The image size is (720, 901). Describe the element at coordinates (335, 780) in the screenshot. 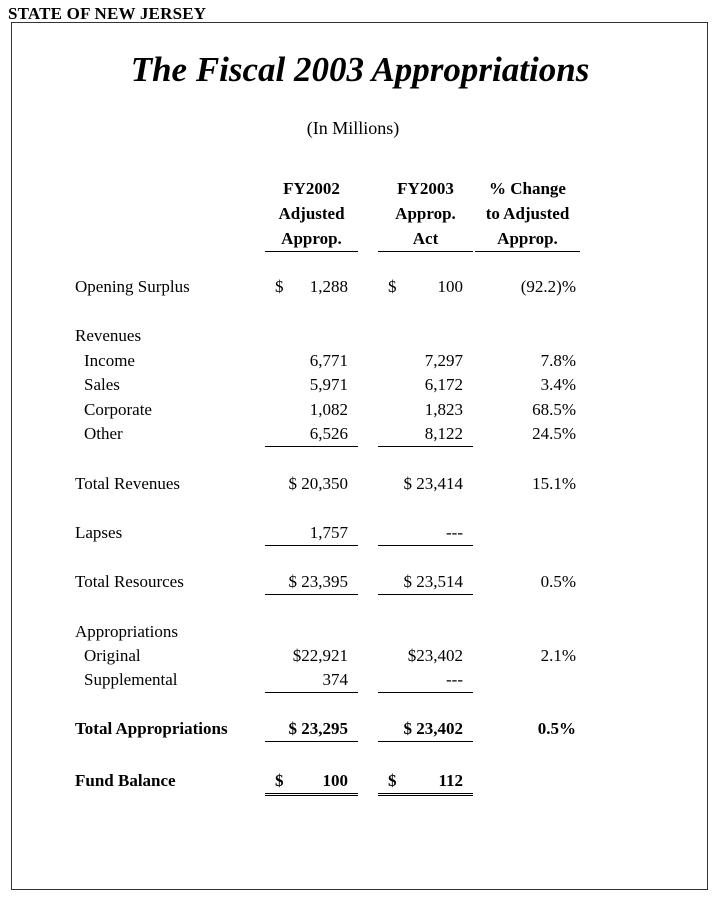

I see `fy2002-value: 100` at that location.